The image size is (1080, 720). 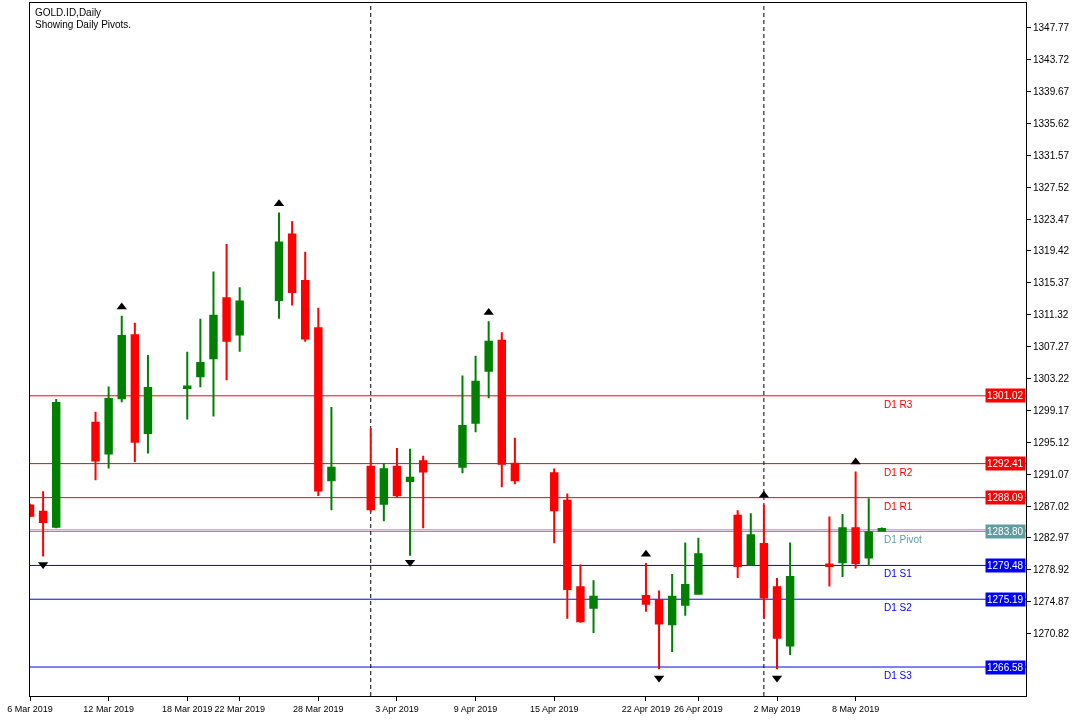 What do you see at coordinates (1005, 463) in the screenshot?
I see `annotation: 1292.41` at bounding box center [1005, 463].